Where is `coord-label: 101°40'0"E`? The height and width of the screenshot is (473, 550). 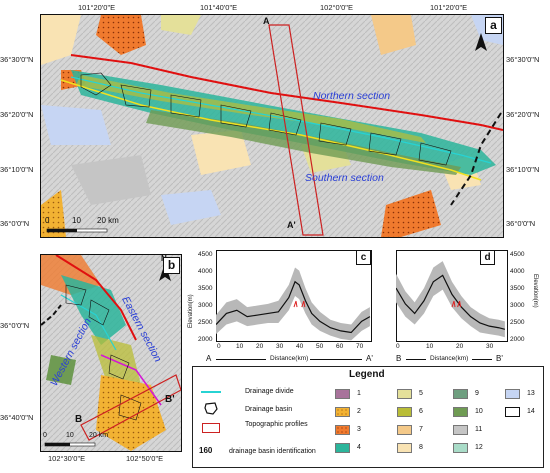
coord-label: 101°40'0"E is located at coordinates (219, 7).